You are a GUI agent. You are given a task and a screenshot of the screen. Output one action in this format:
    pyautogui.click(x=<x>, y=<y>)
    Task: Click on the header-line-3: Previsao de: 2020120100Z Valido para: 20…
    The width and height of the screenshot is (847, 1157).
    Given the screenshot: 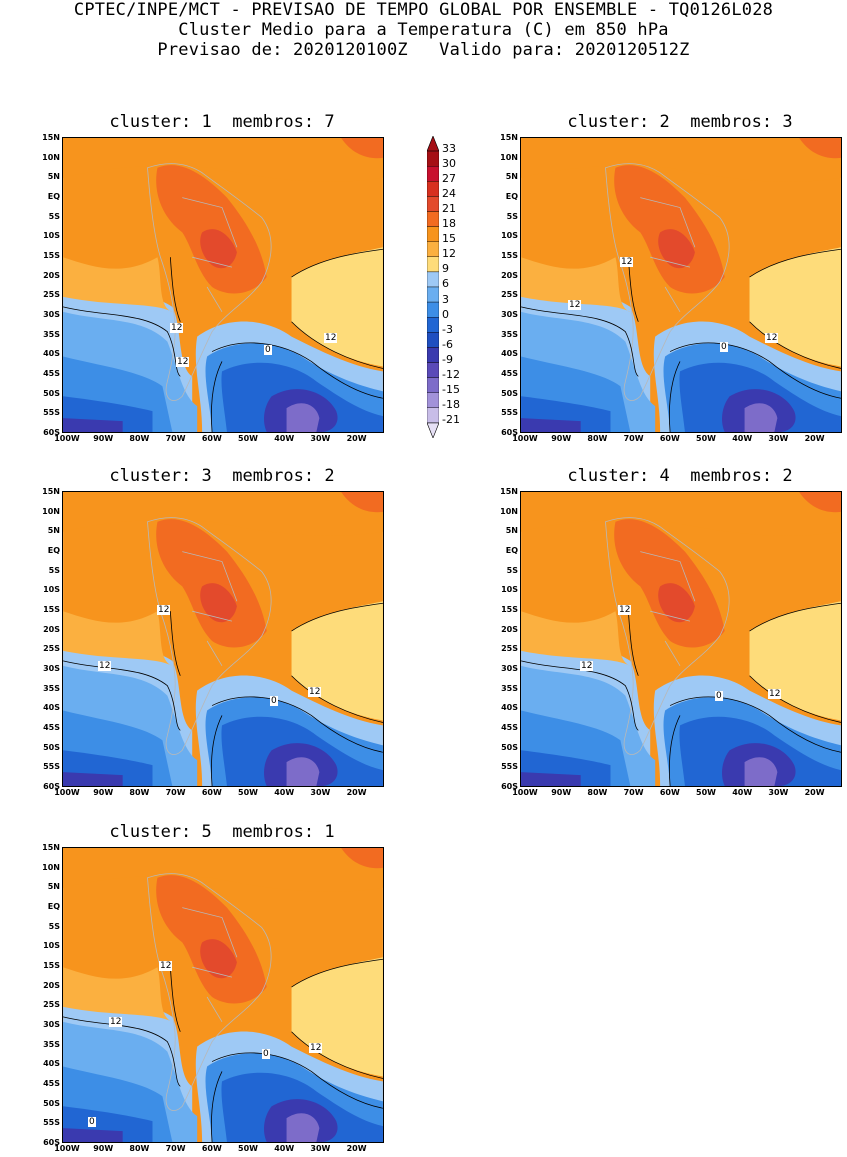 What is the action you would take?
    pyautogui.click(x=423, y=50)
    